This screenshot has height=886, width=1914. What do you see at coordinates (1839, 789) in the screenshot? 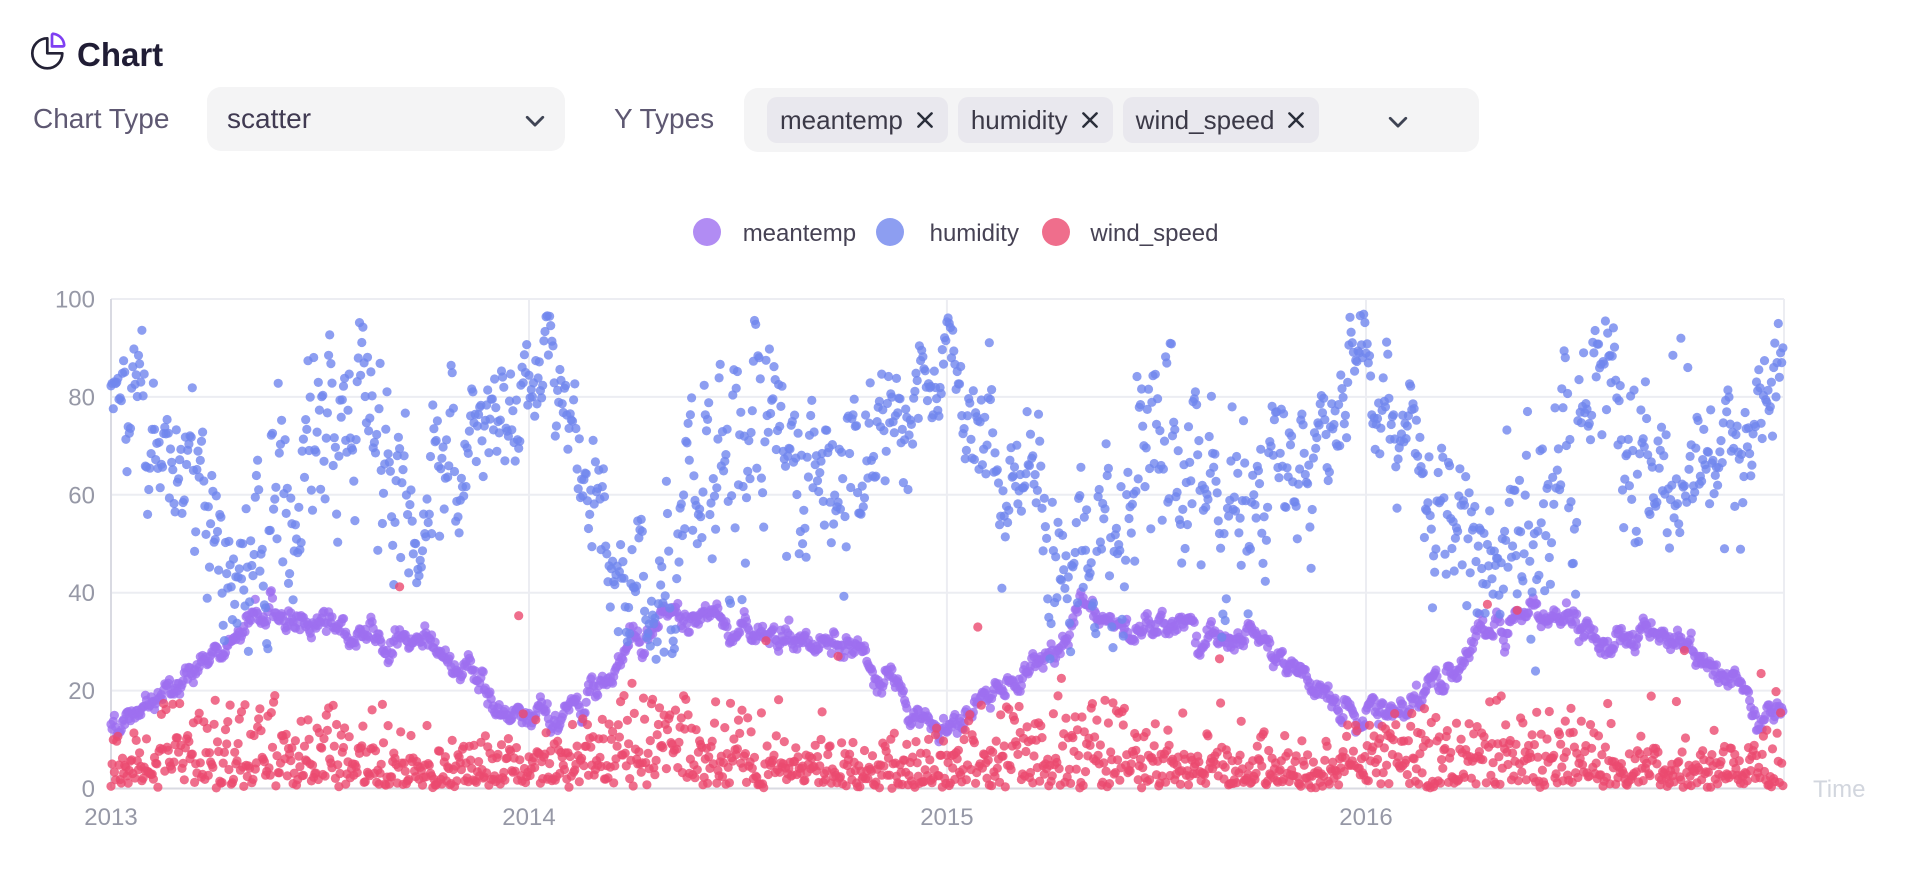
I see `svg-text: Time` at bounding box center [1839, 789].